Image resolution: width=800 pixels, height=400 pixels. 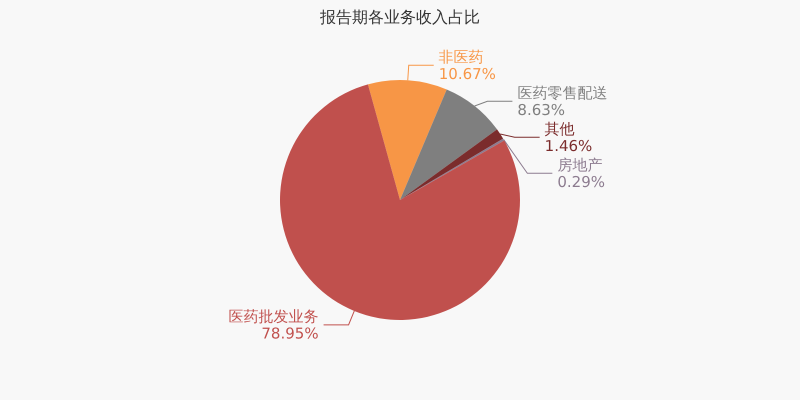 What do you see at coordinates (290, 333) in the screenshot?
I see `data-label: 78.95%` at bounding box center [290, 333].